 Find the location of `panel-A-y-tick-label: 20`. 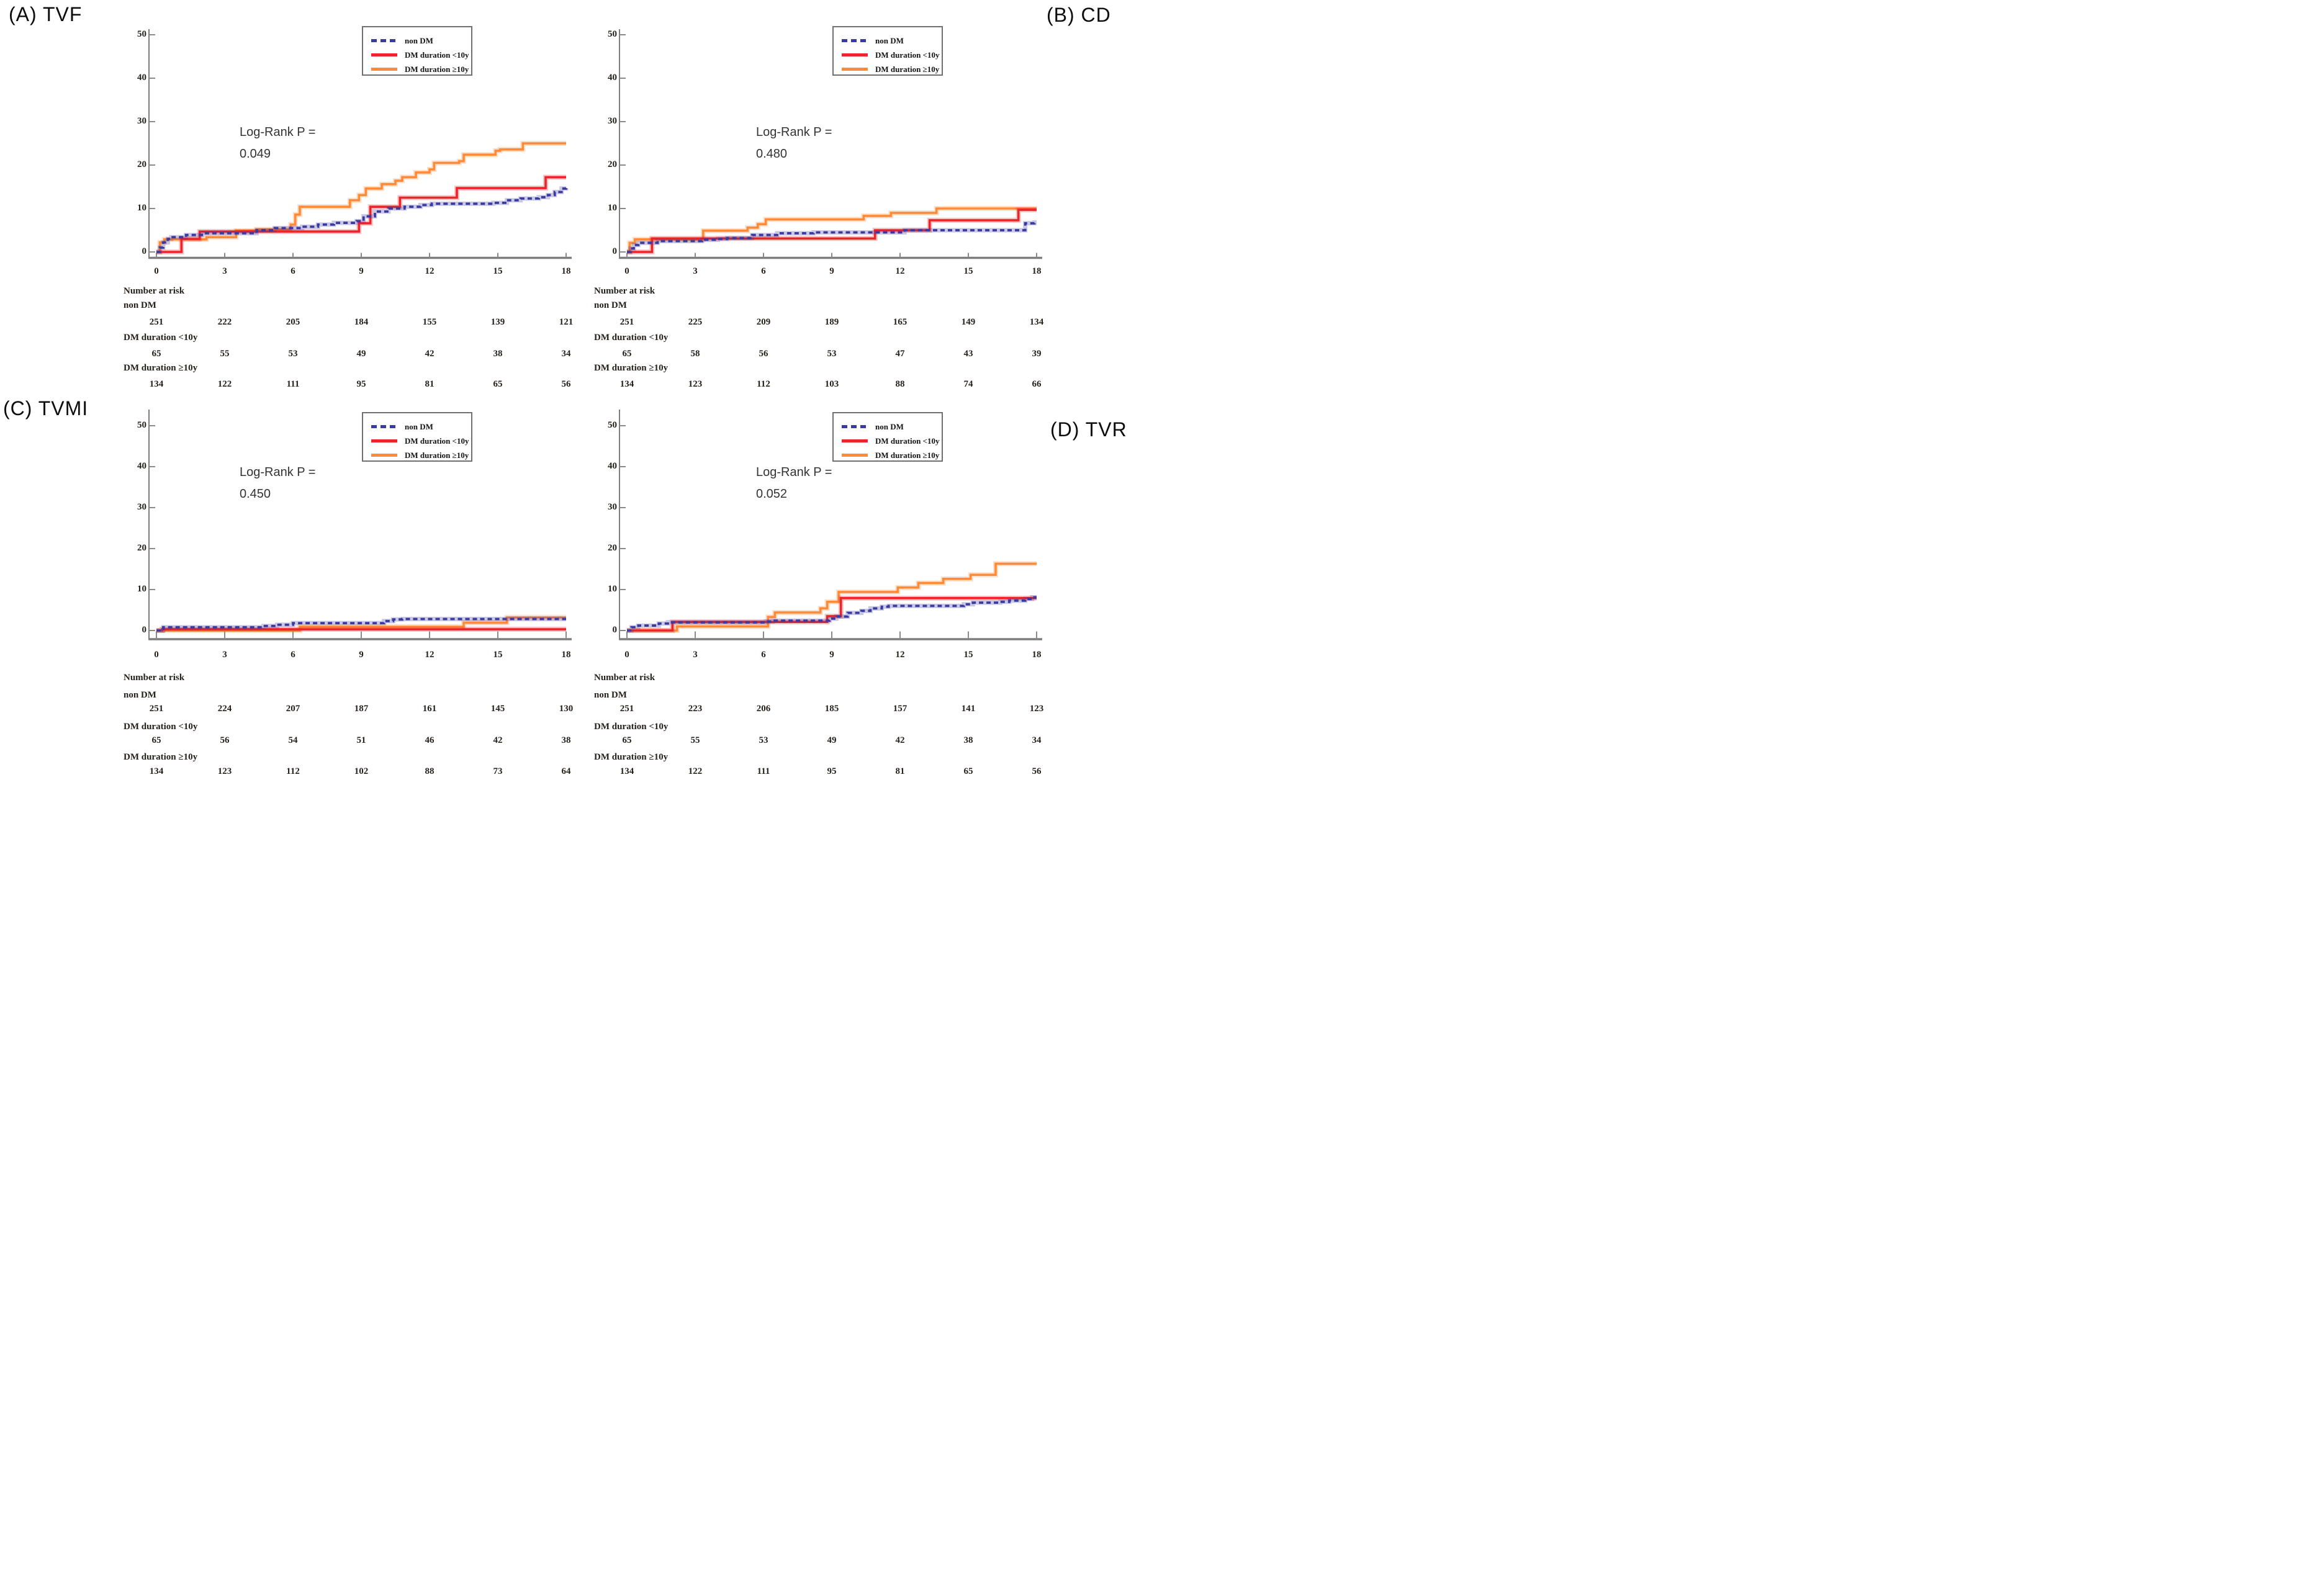

panel-A-y-tick-label: 20 is located at coordinates (141, 164).